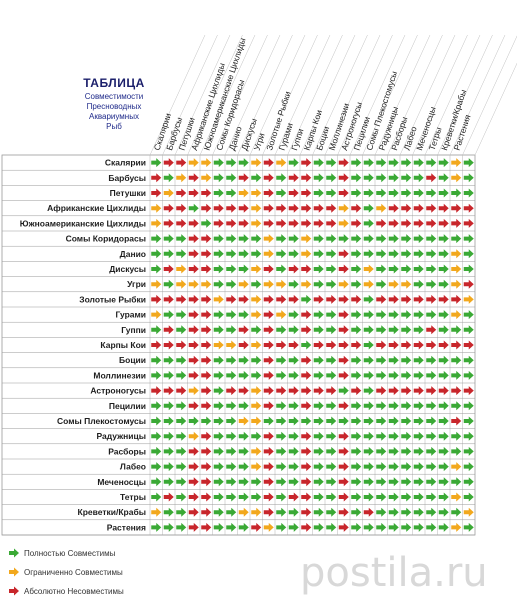  Describe the element at coordinates (73, 572) in the screenshot. I see `legend-label: Ограниченно Совместимы` at that location.